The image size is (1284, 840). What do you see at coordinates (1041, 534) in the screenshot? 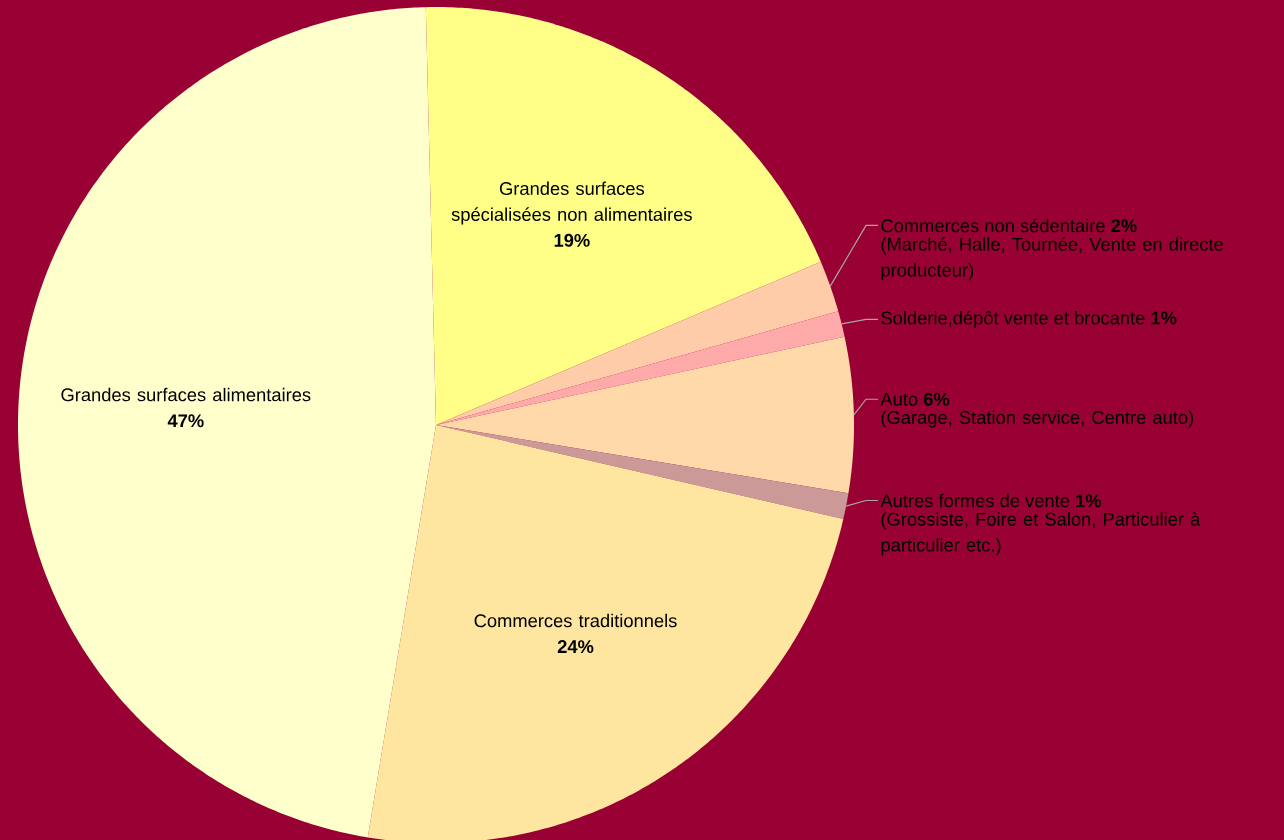
I see `text: (Grossiste, Foire et Salon, Particulier à particulier etc.)` at bounding box center [1041, 534].